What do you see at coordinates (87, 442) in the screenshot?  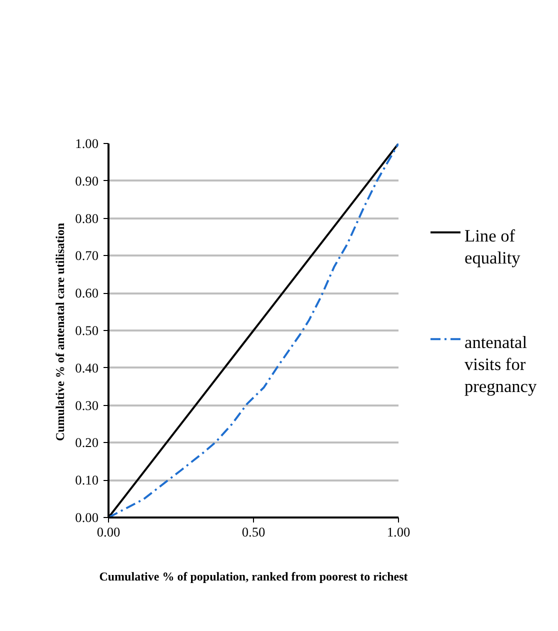 I see `y-tick-label: 0.20` at bounding box center [87, 442].